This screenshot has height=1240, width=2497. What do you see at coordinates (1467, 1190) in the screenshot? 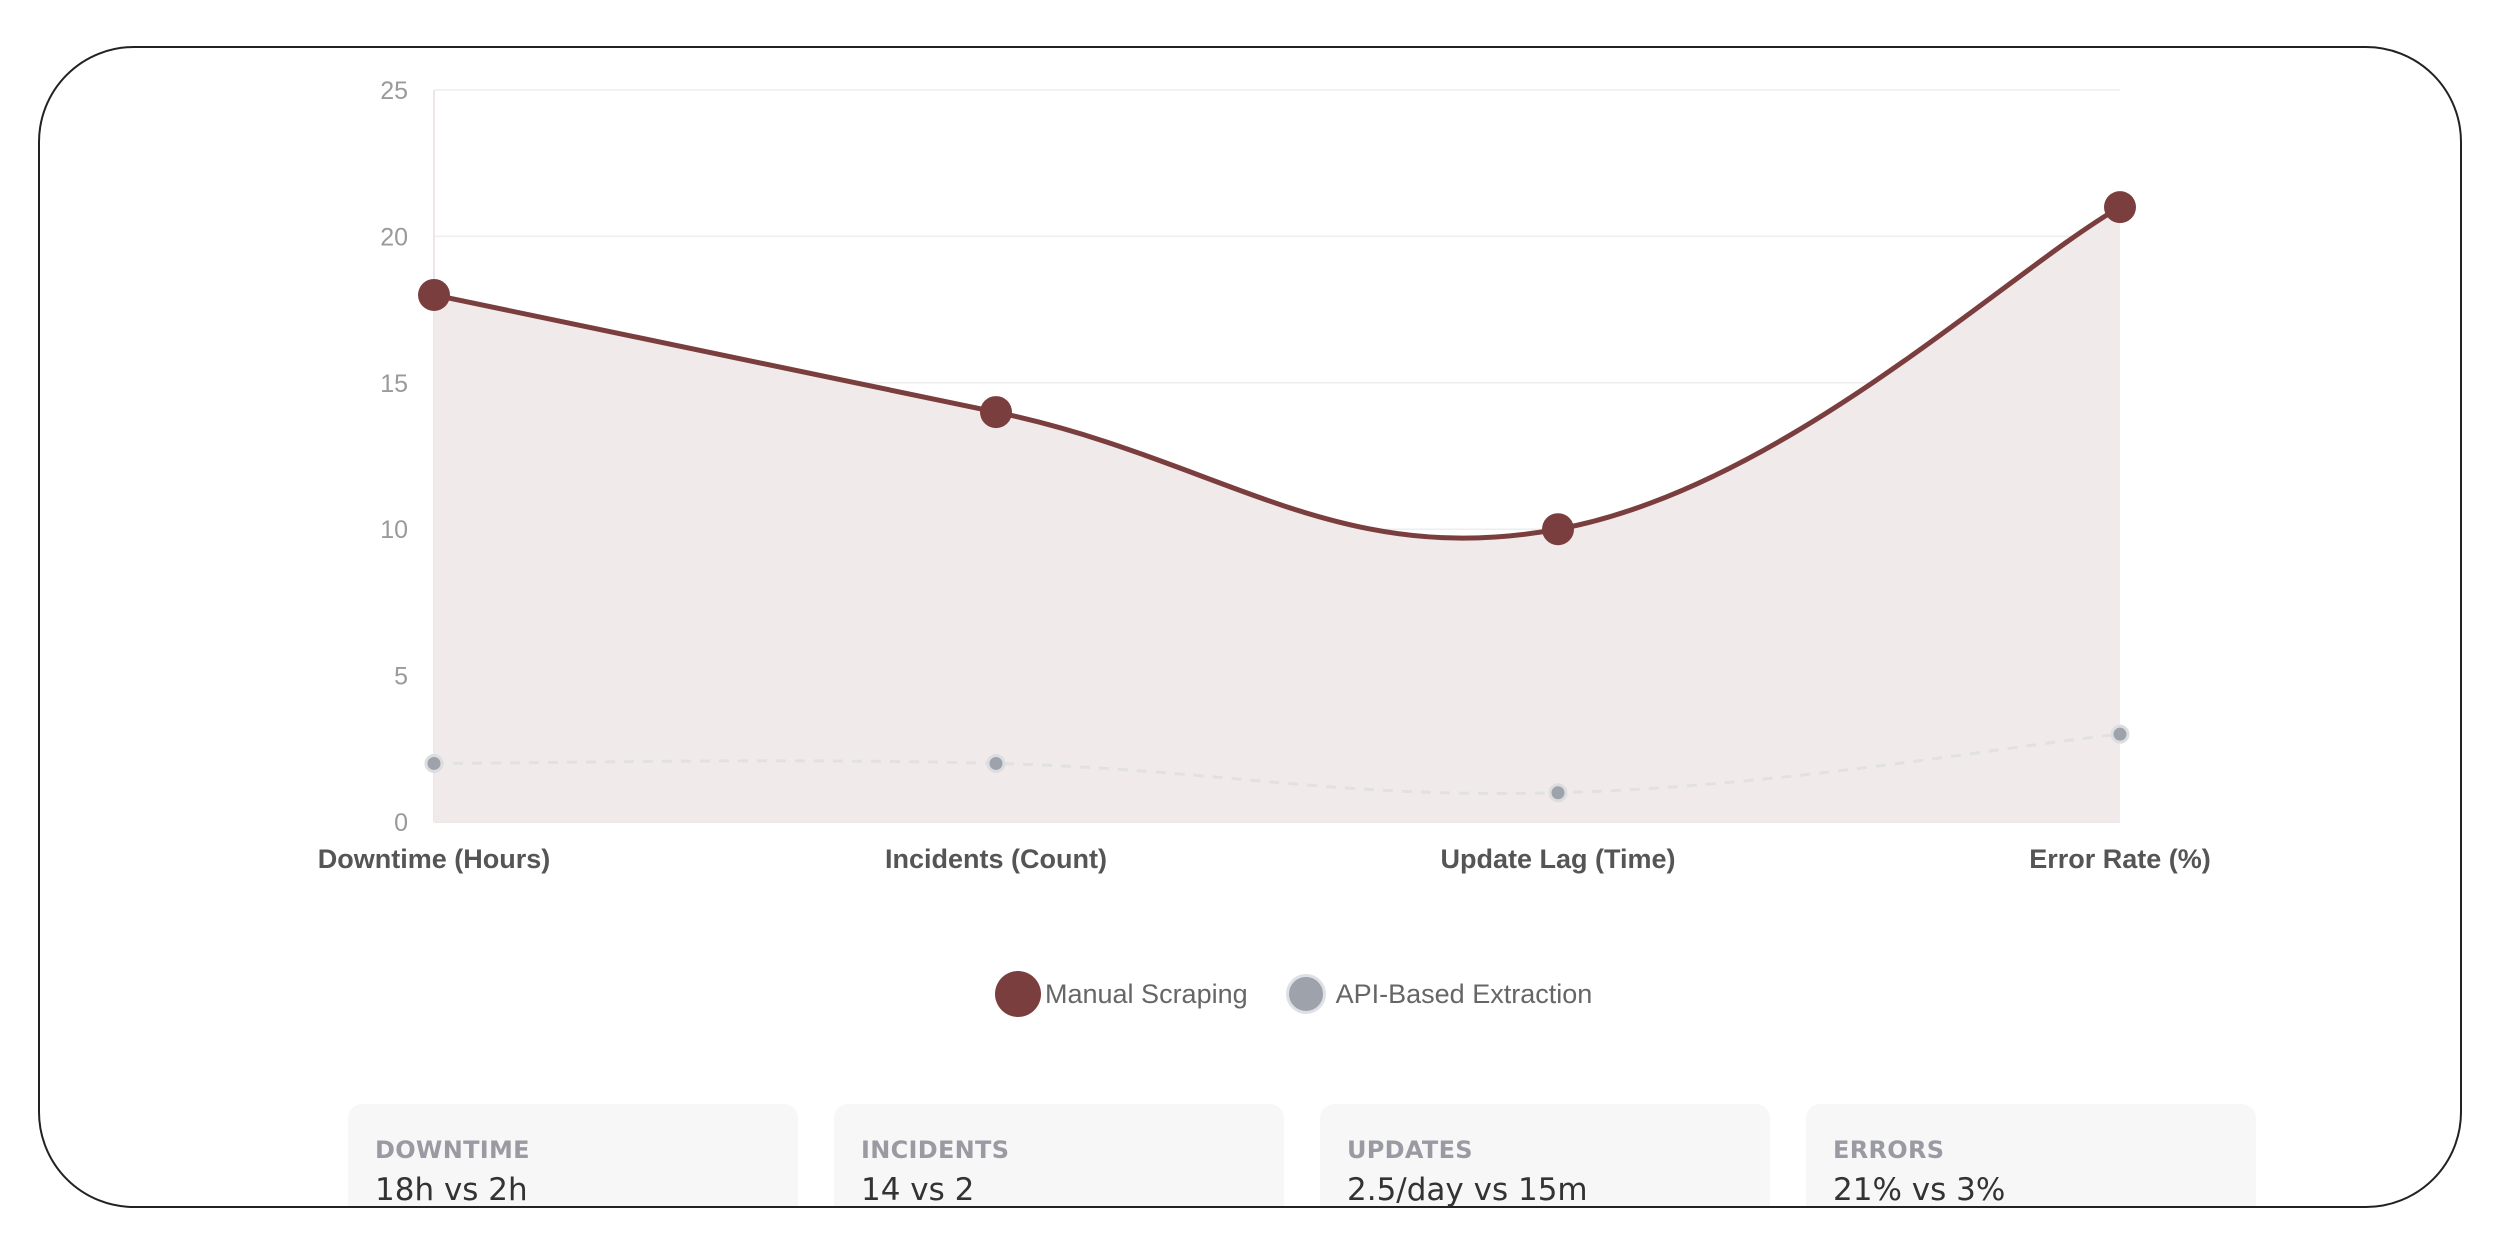
I see `stat-value: 2.5/day vs 15m` at bounding box center [1467, 1190].